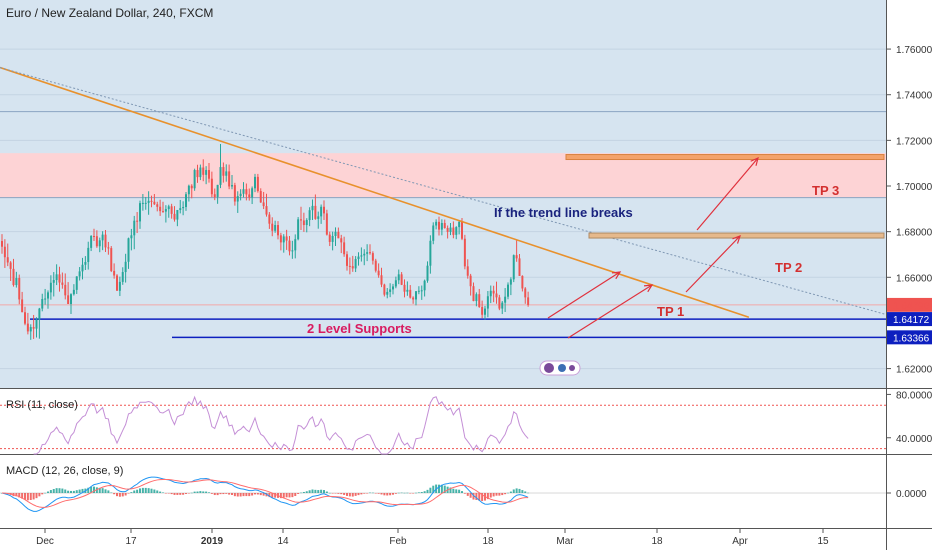 The height and width of the screenshot is (550, 932). I want to click on macd-line, so click(265, 494).